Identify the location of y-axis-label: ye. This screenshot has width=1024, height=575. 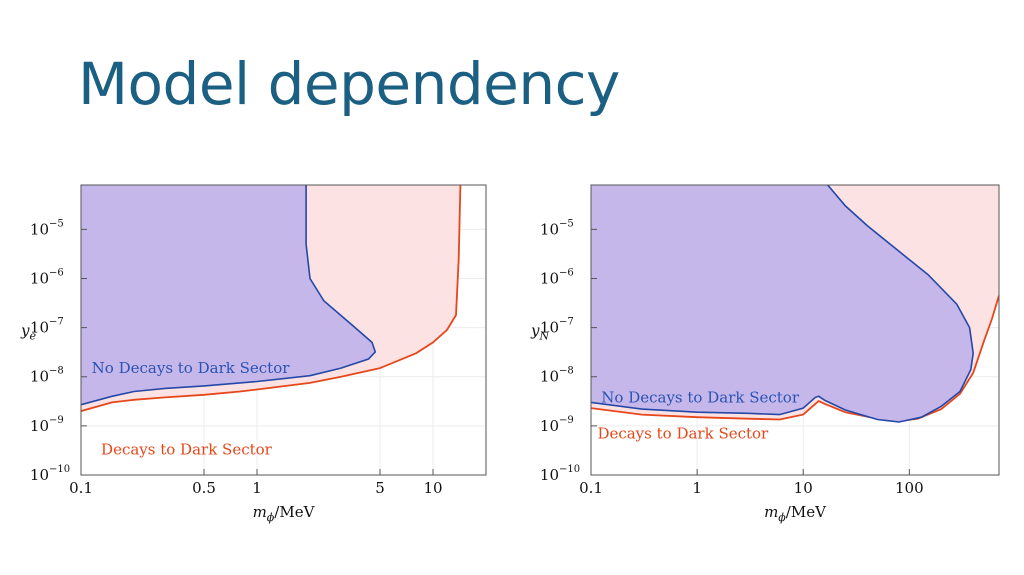
(28, 332).